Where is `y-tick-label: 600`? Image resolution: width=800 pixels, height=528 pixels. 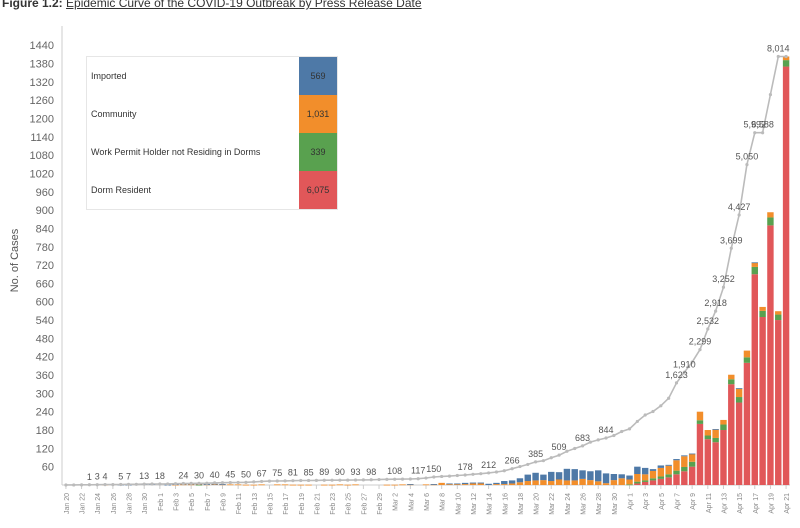 y-tick-label: 600 is located at coordinates (45, 303).